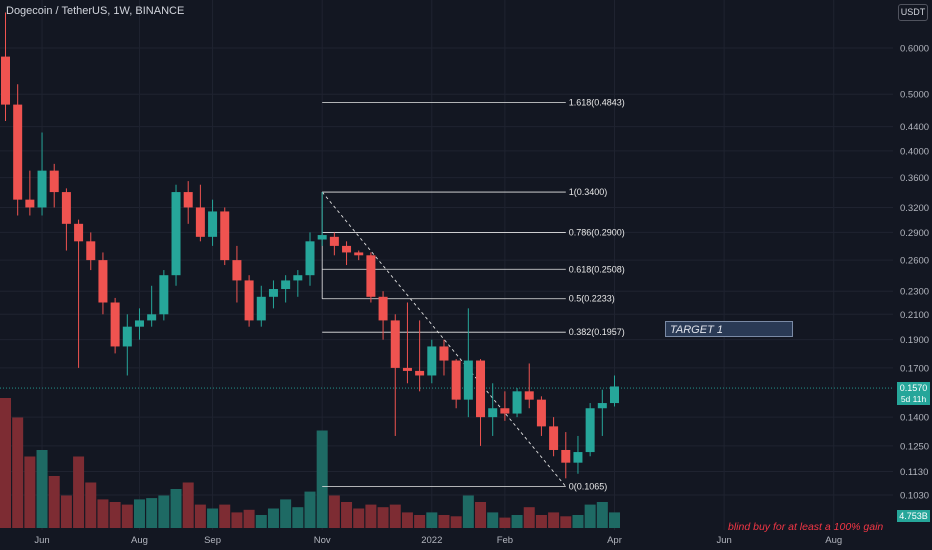 The width and height of the screenshot is (932, 550). What do you see at coordinates (914, 418) in the screenshot?
I see `price-tick-label: 0.1400` at bounding box center [914, 418].